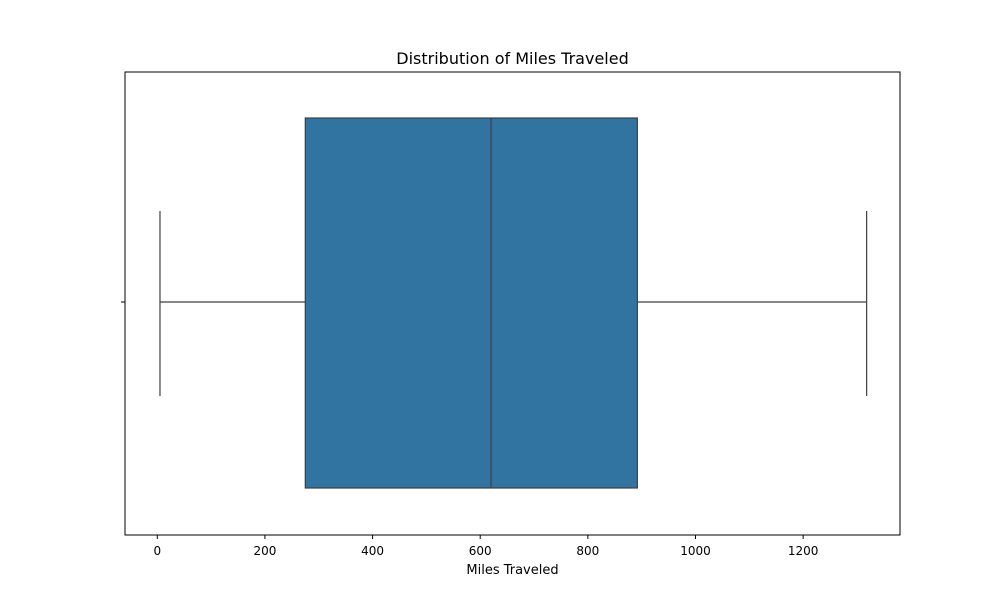  Describe the element at coordinates (587, 551) in the screenshot. I see `x-tick-label: 800` at that location.